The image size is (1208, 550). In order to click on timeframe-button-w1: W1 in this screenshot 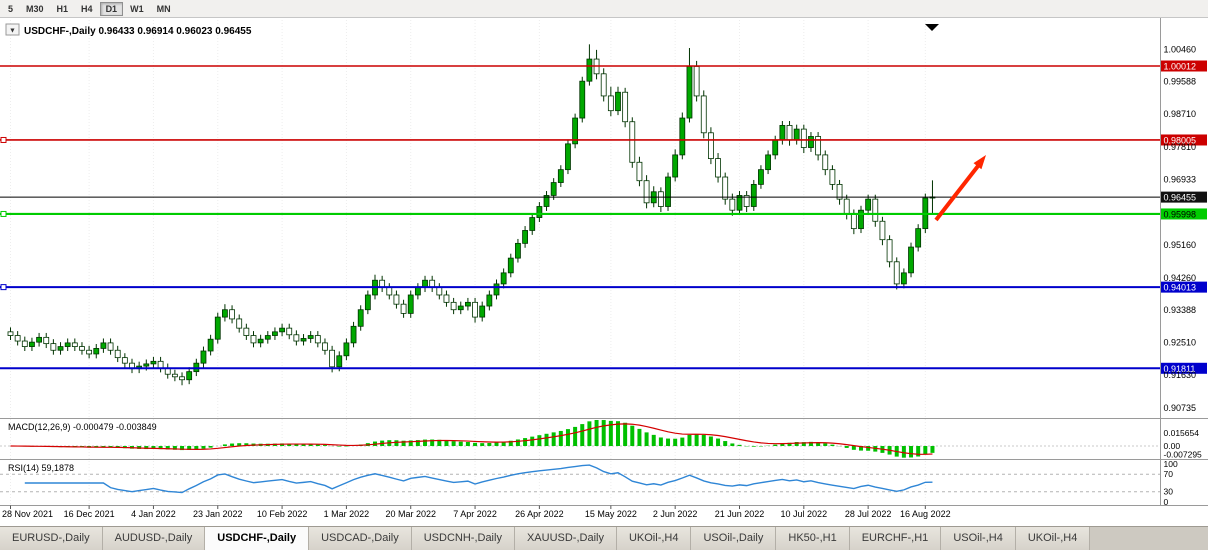, I will do `click(137, 8)`.